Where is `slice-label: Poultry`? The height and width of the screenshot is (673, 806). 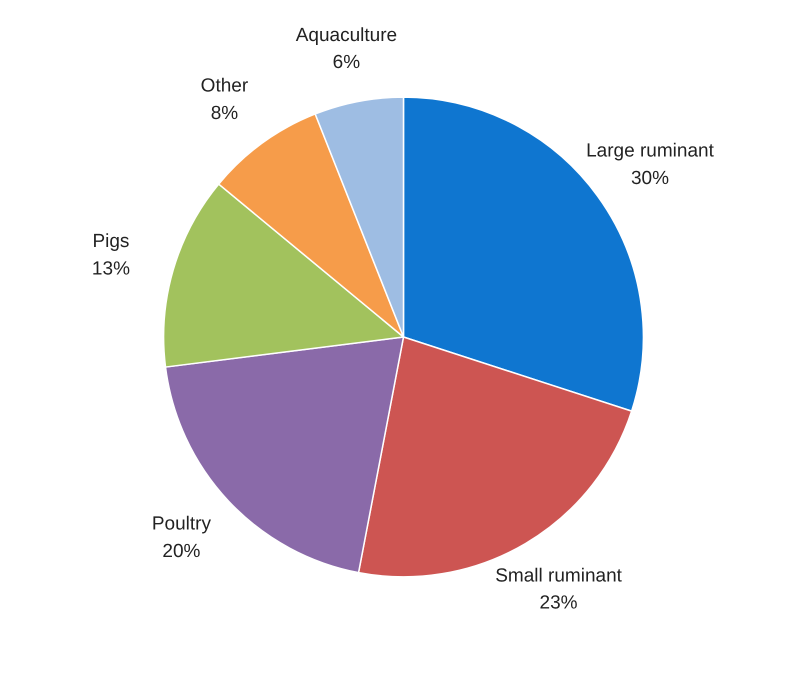
slice-label: Poultry is located at coordinates (182, 524).